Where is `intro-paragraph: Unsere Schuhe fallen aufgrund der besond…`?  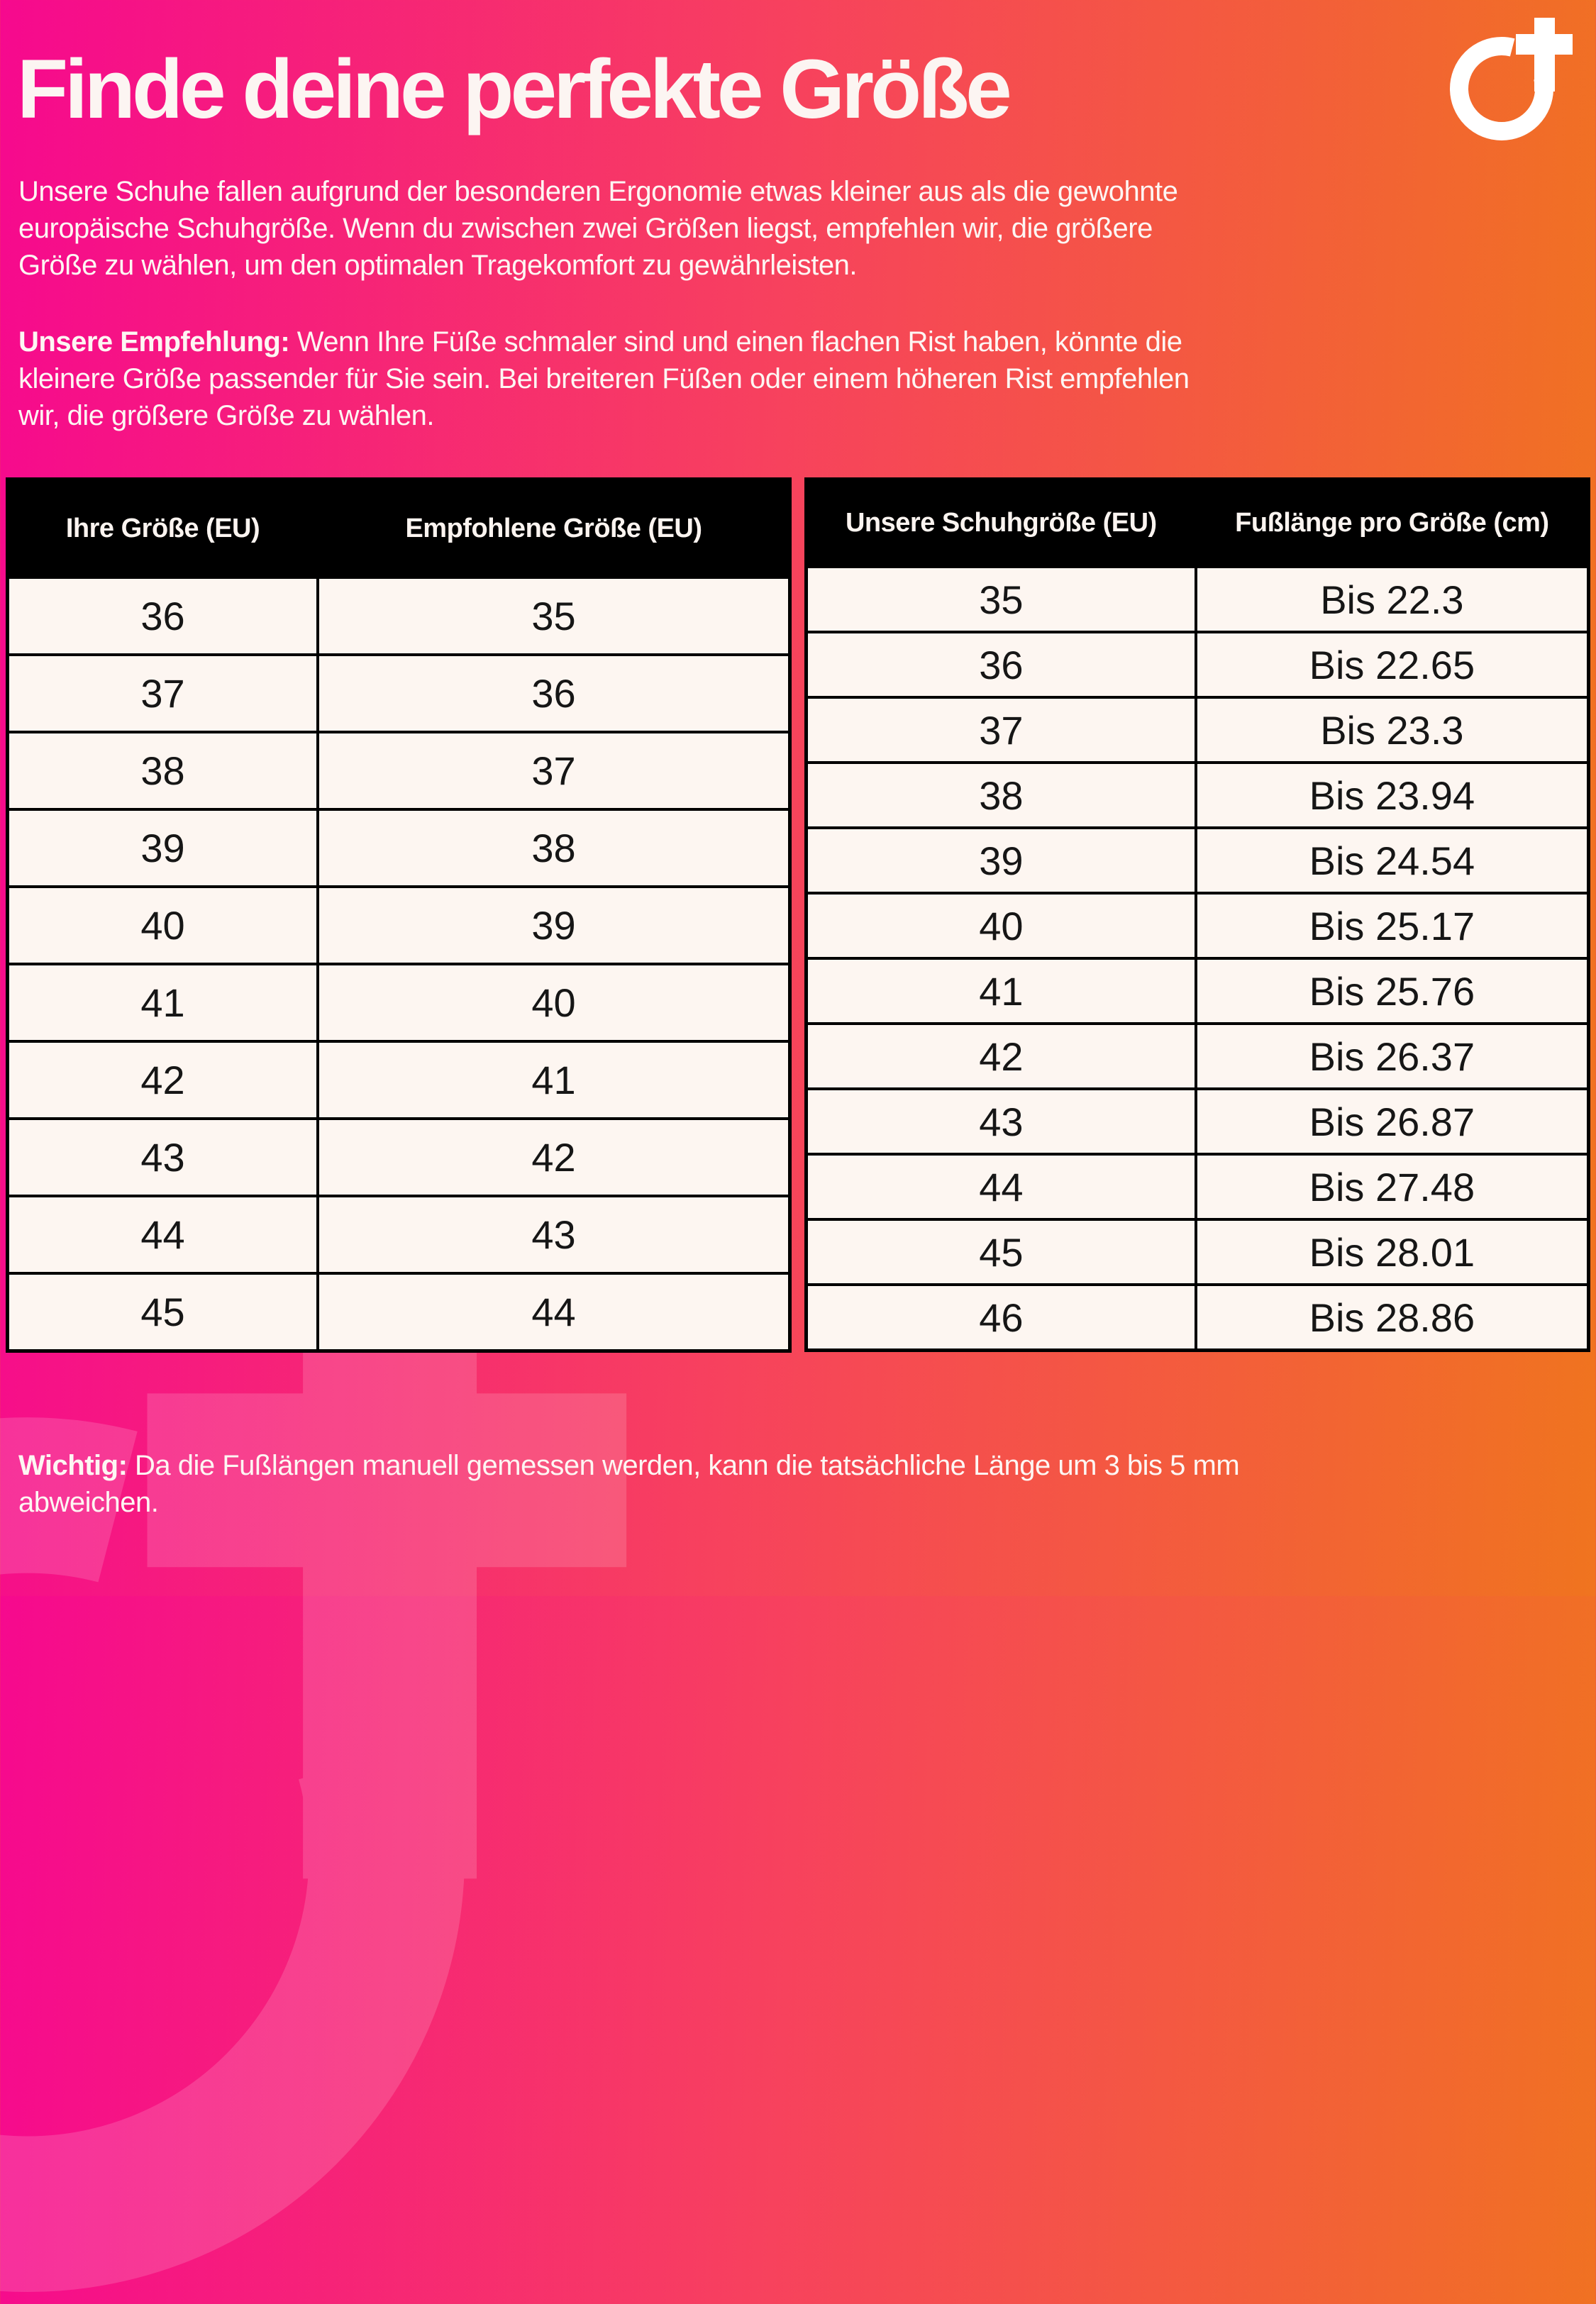
intro-paragraph: Unsere Schuhe fallen aufgrund der besond… is located at coordinates (692, 229).